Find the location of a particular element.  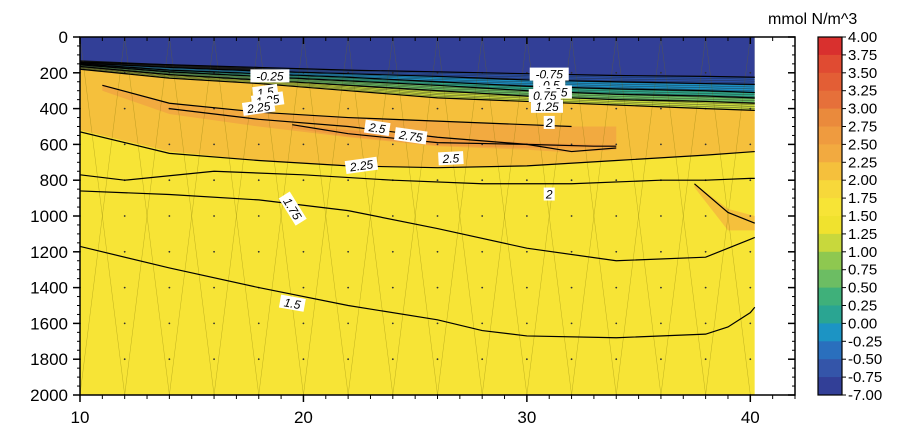

band-right-patch is located at coordinates (724, 207).